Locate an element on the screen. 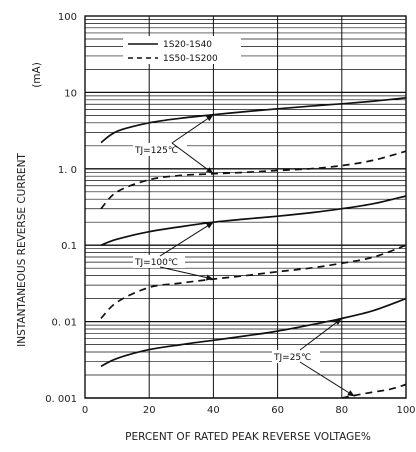 The height and width of the screenshot is (452, 416). y-tick-label: 1. 0 is located at coordinates (67, 170).